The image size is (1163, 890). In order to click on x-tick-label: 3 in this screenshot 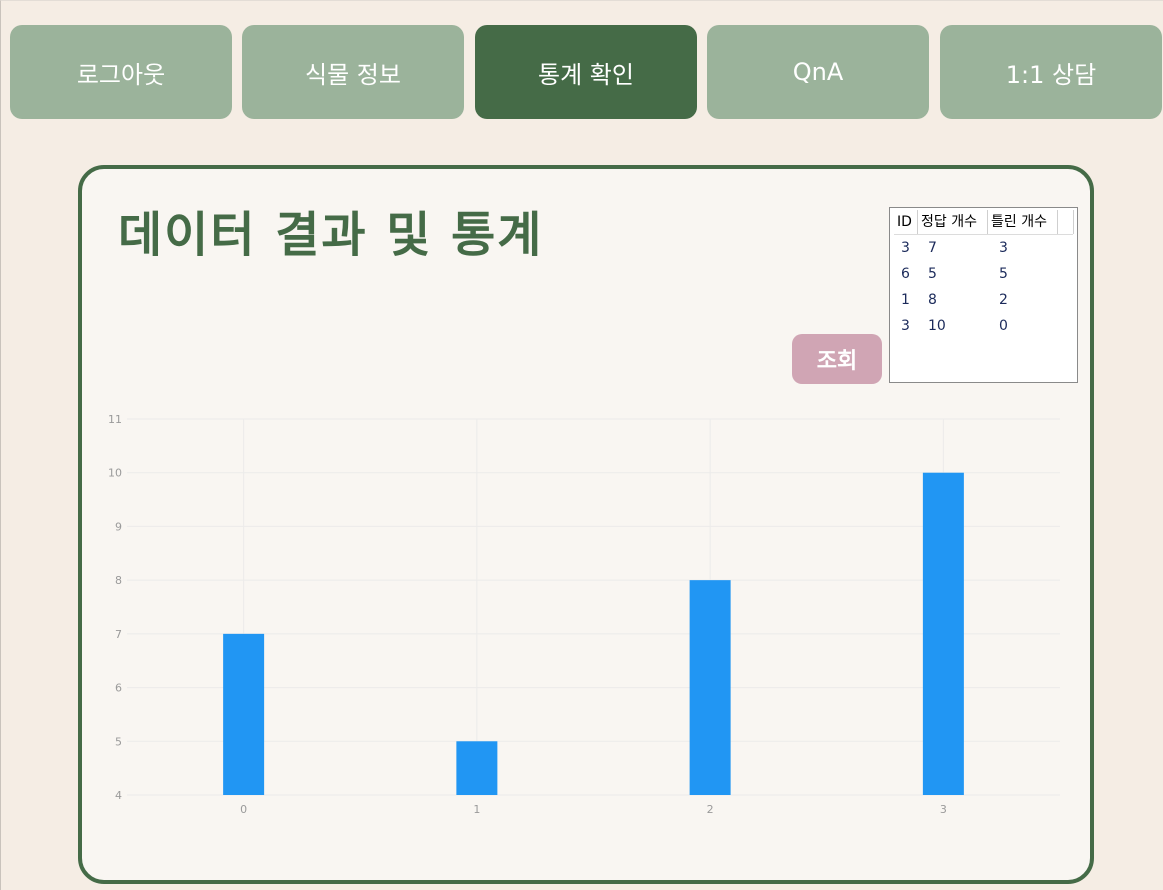, I will do `click(943, 809)`.